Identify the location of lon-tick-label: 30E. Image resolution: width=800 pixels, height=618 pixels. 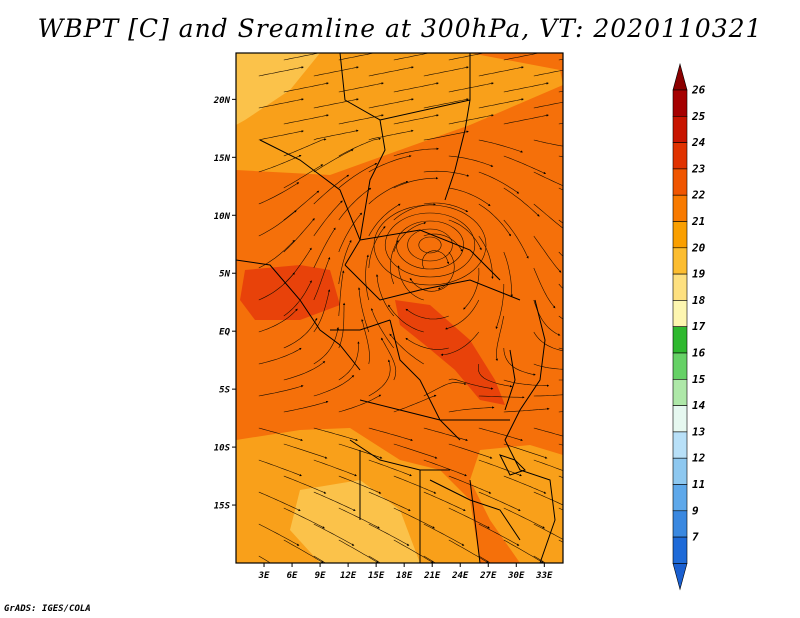
(516, 576).